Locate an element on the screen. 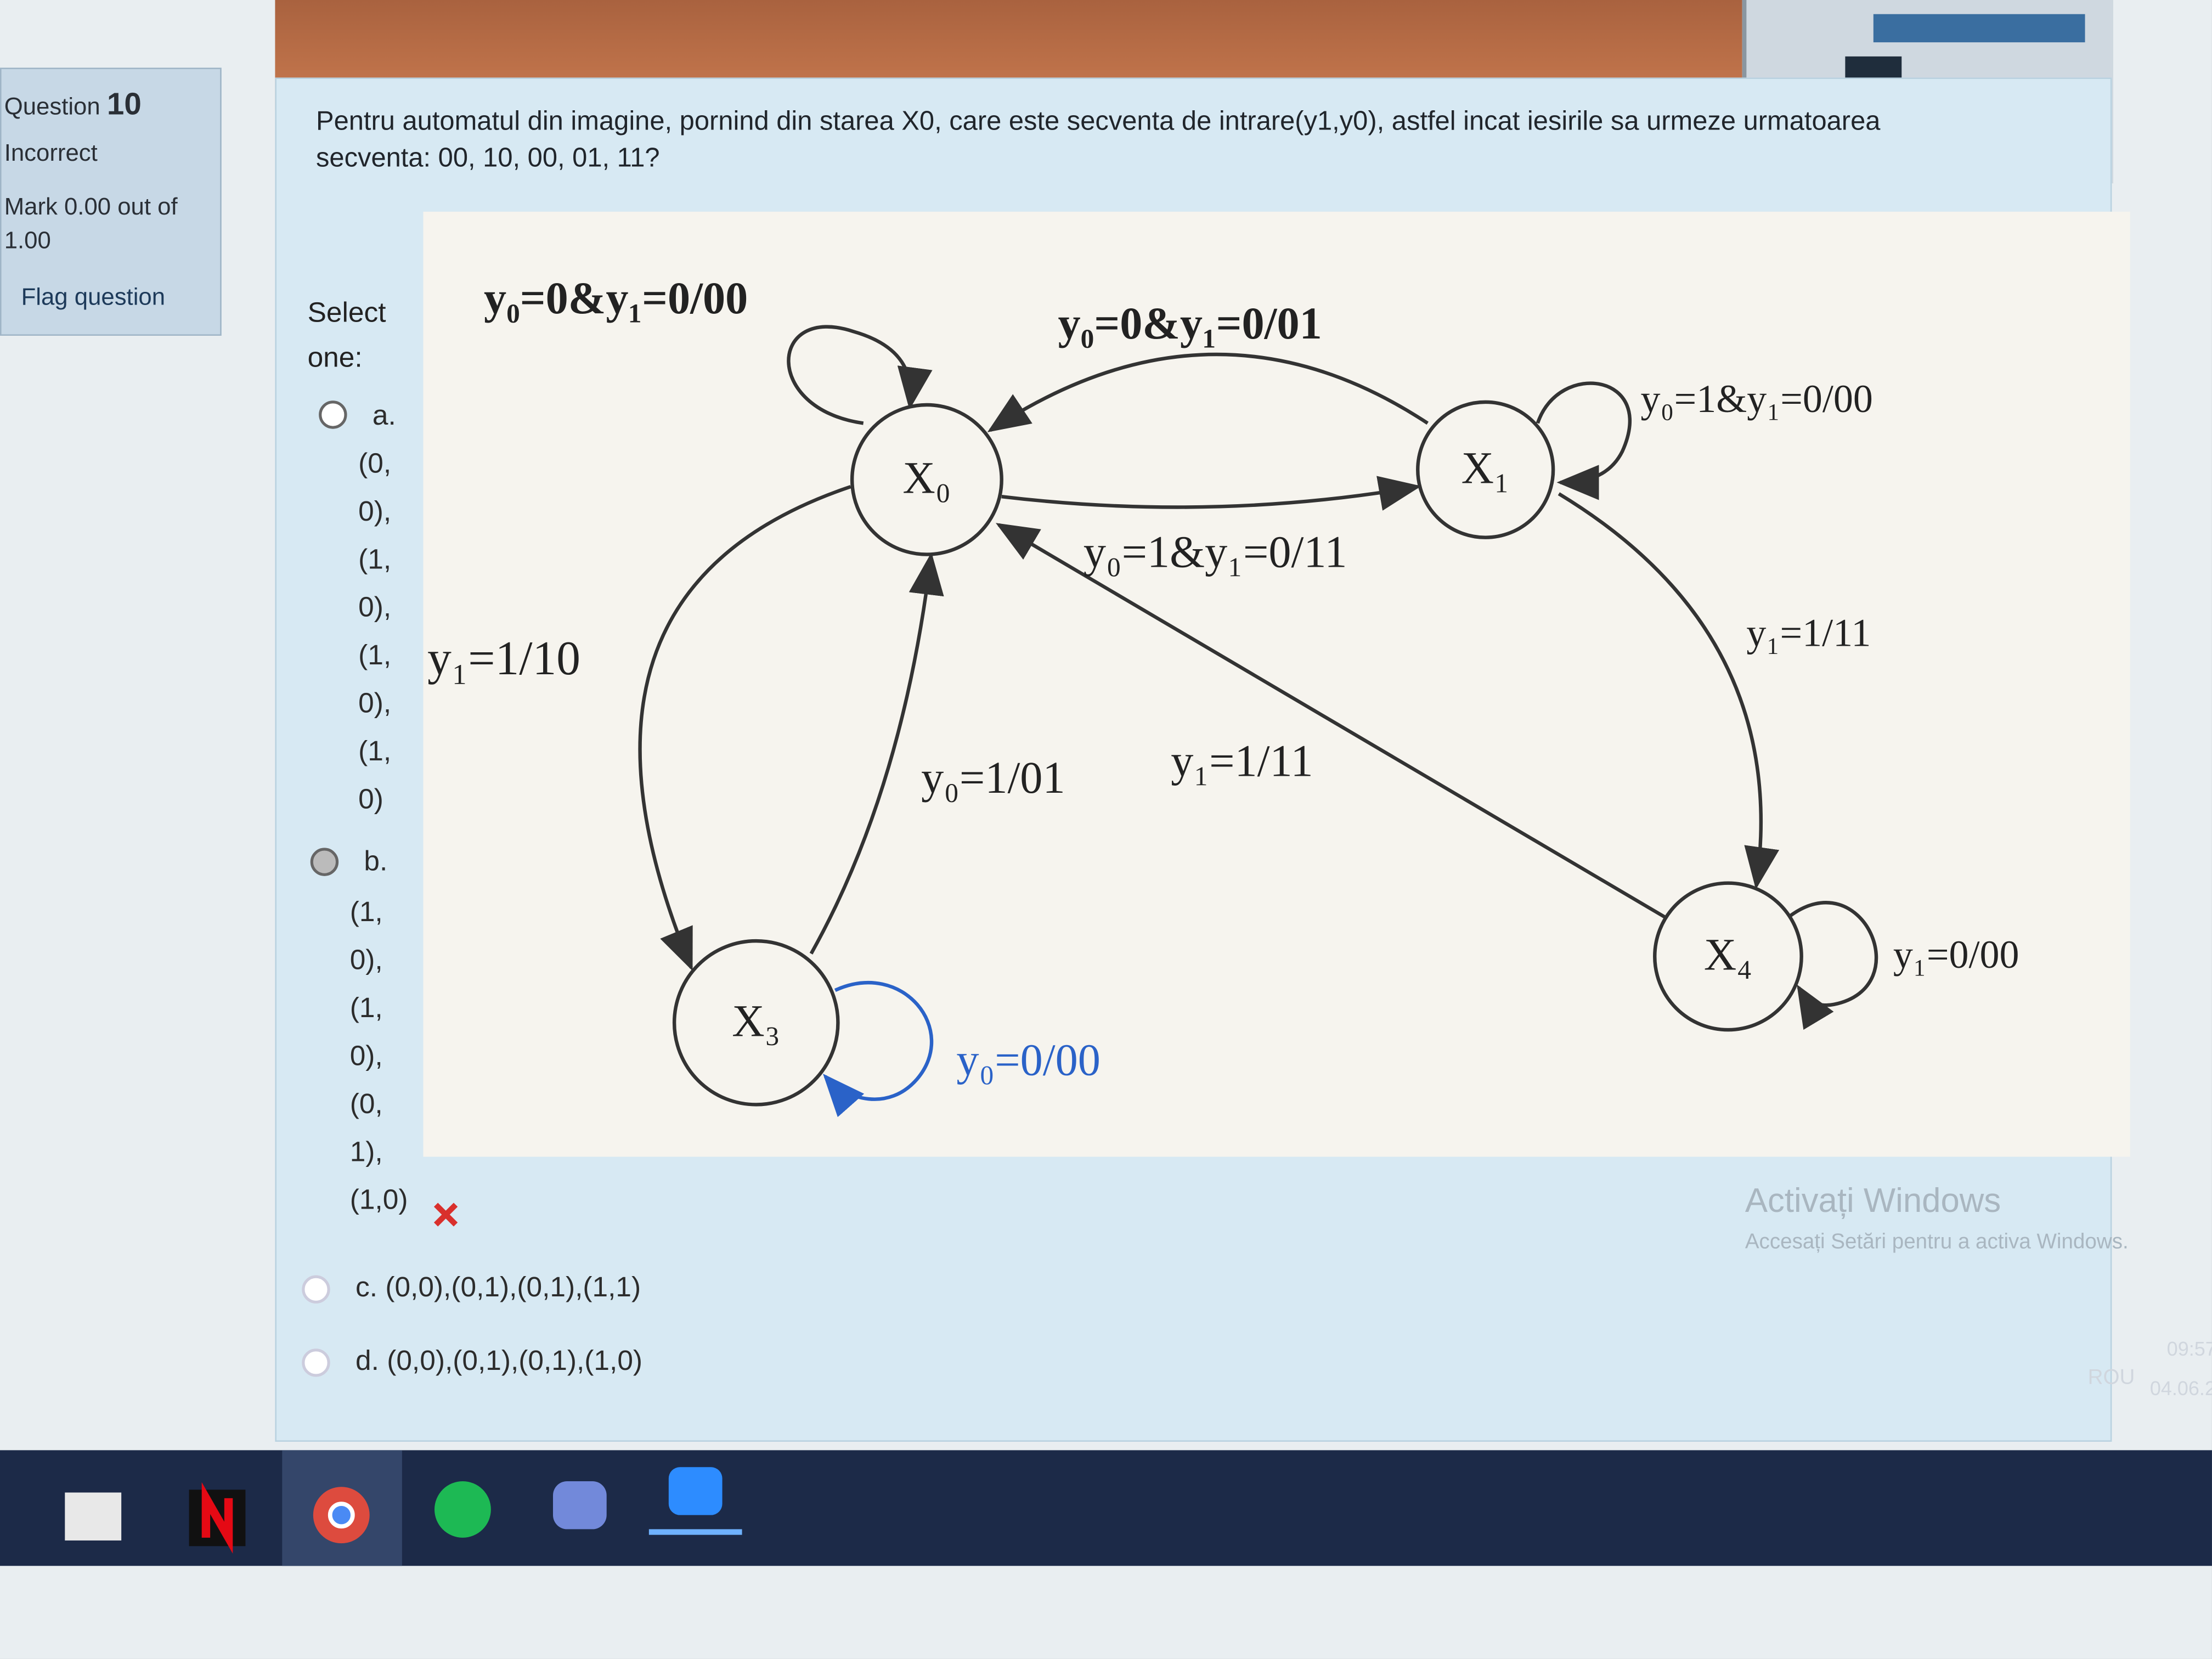  watermark-subtitle: Accesați Setări pentru a activa Windows. is located at coordinates (1937, 1242).